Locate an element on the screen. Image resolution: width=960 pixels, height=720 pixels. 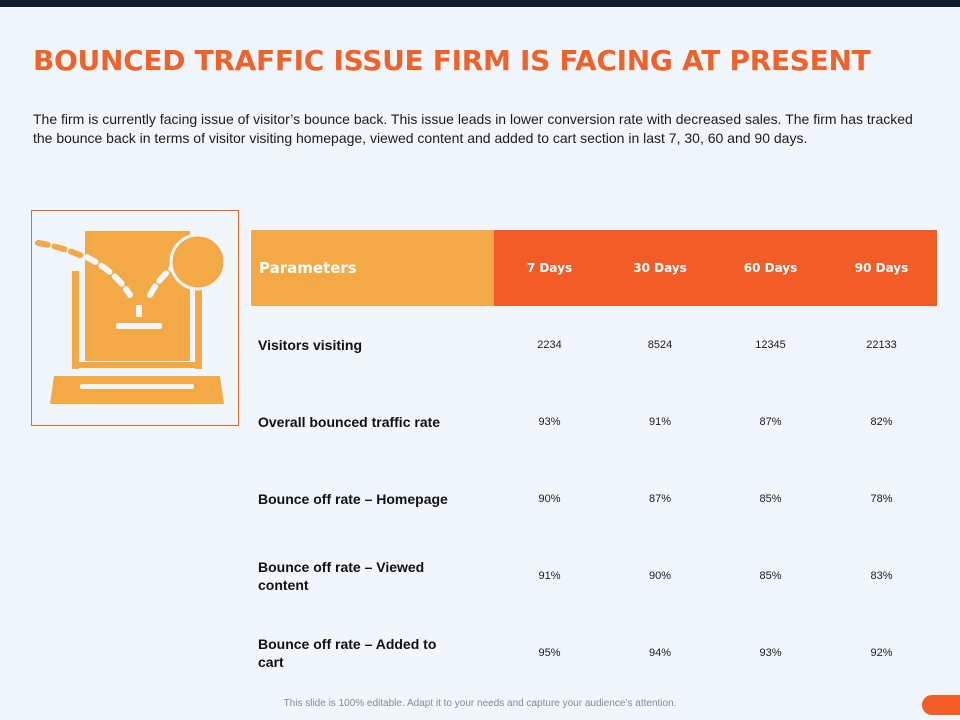
cell-value: 78% is located at coordinates (881, 498).